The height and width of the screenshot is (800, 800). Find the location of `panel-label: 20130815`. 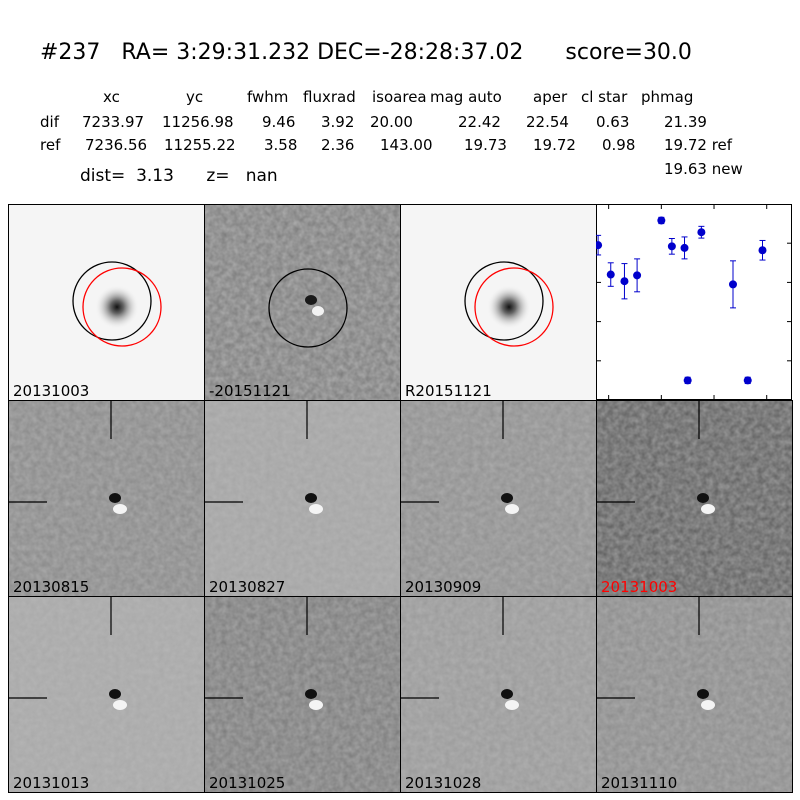

panel-label: 20130815 is located at coordinates (51, 587).